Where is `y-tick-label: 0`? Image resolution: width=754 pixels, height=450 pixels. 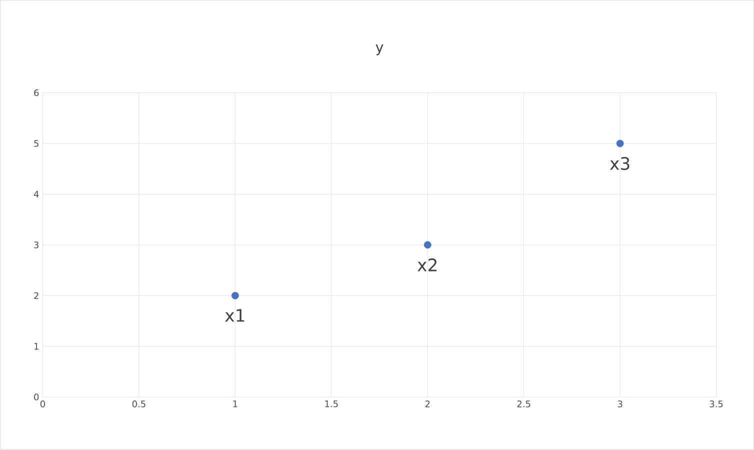
y-tick-label: 0 is located at coordinates (36, 397).